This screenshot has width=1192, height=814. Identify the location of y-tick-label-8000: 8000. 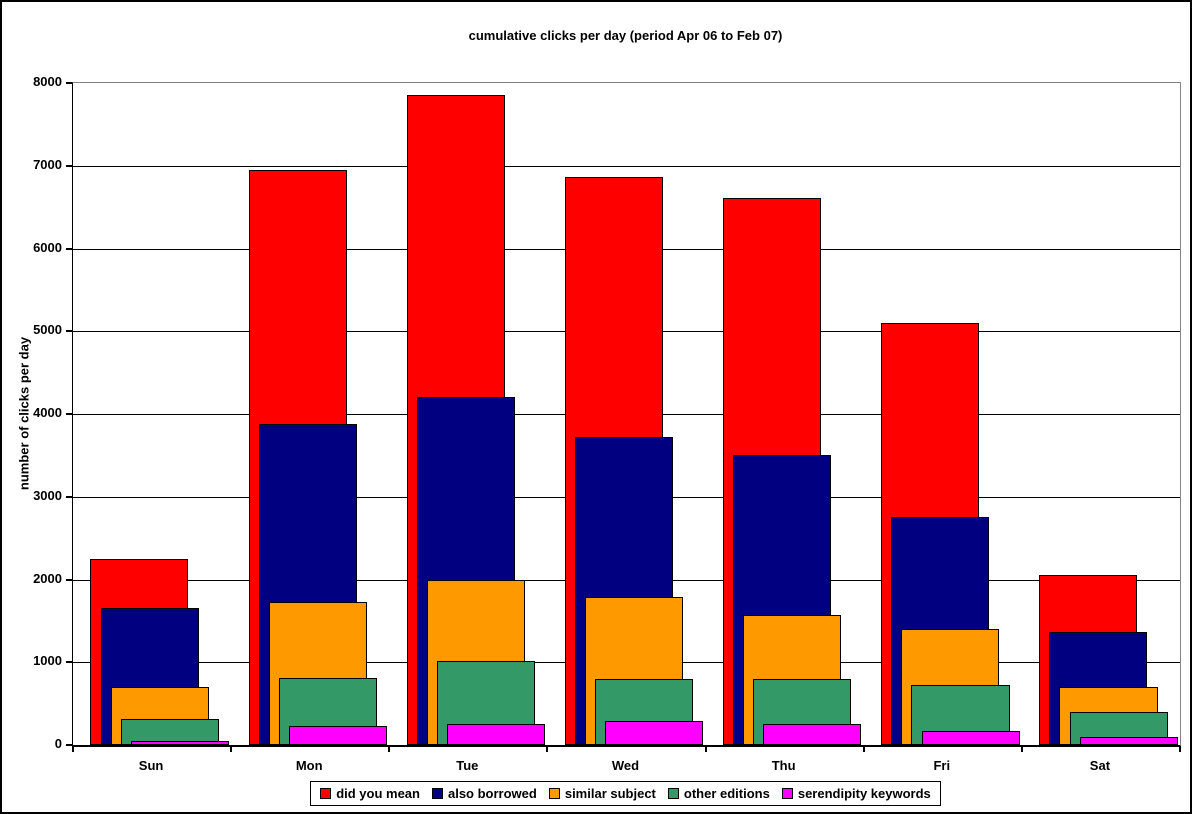
(47, 81).